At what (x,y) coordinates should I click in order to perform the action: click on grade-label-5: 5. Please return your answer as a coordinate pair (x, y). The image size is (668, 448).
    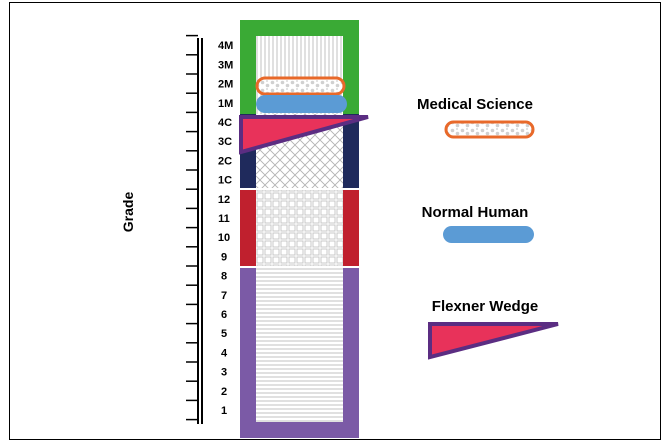
    Looking at the image, I should click on (224, 334).